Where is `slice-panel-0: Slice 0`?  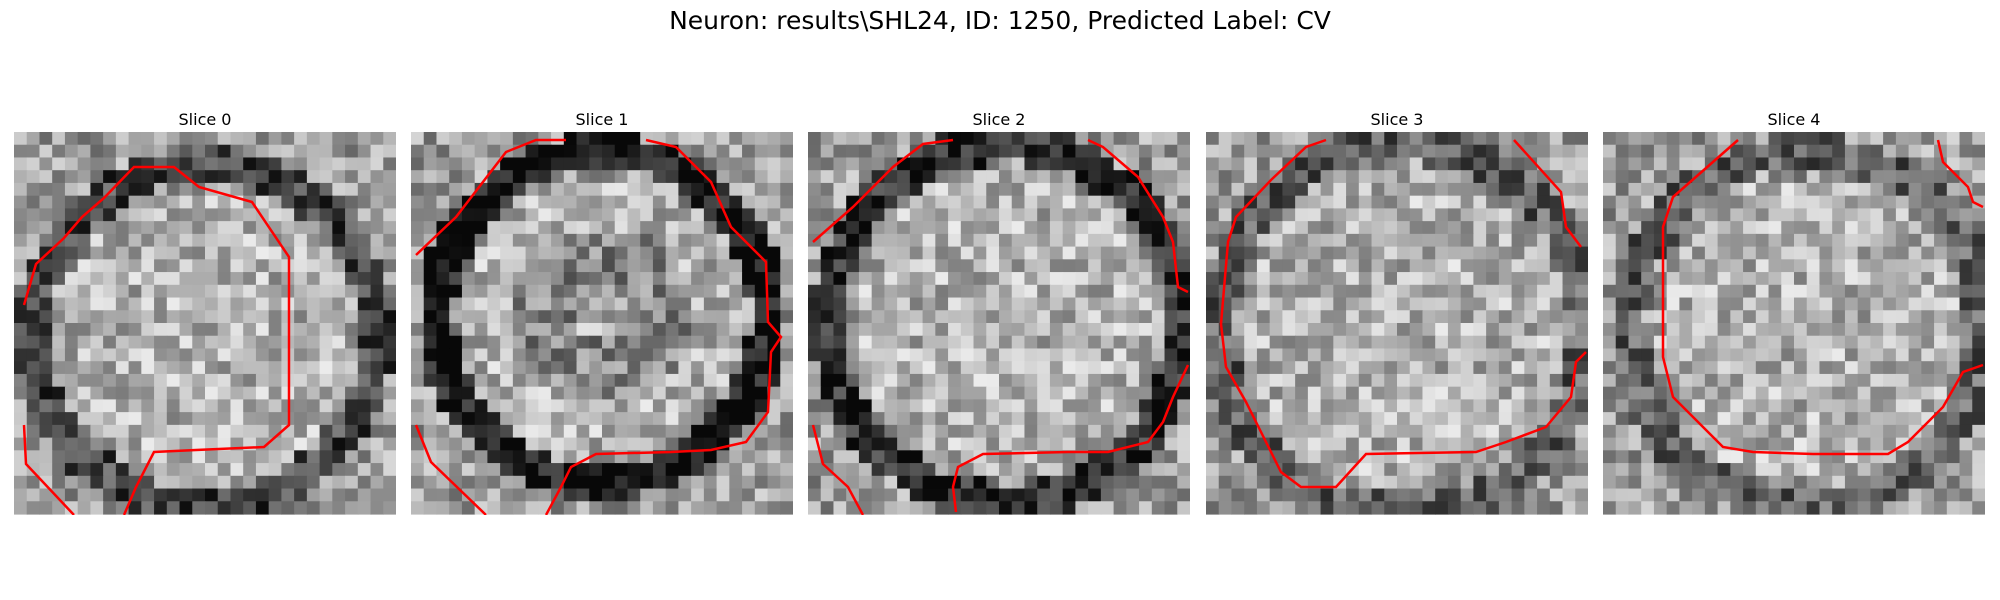 slice-panel-0: Slice 0 is located at coordinates (205, 311).